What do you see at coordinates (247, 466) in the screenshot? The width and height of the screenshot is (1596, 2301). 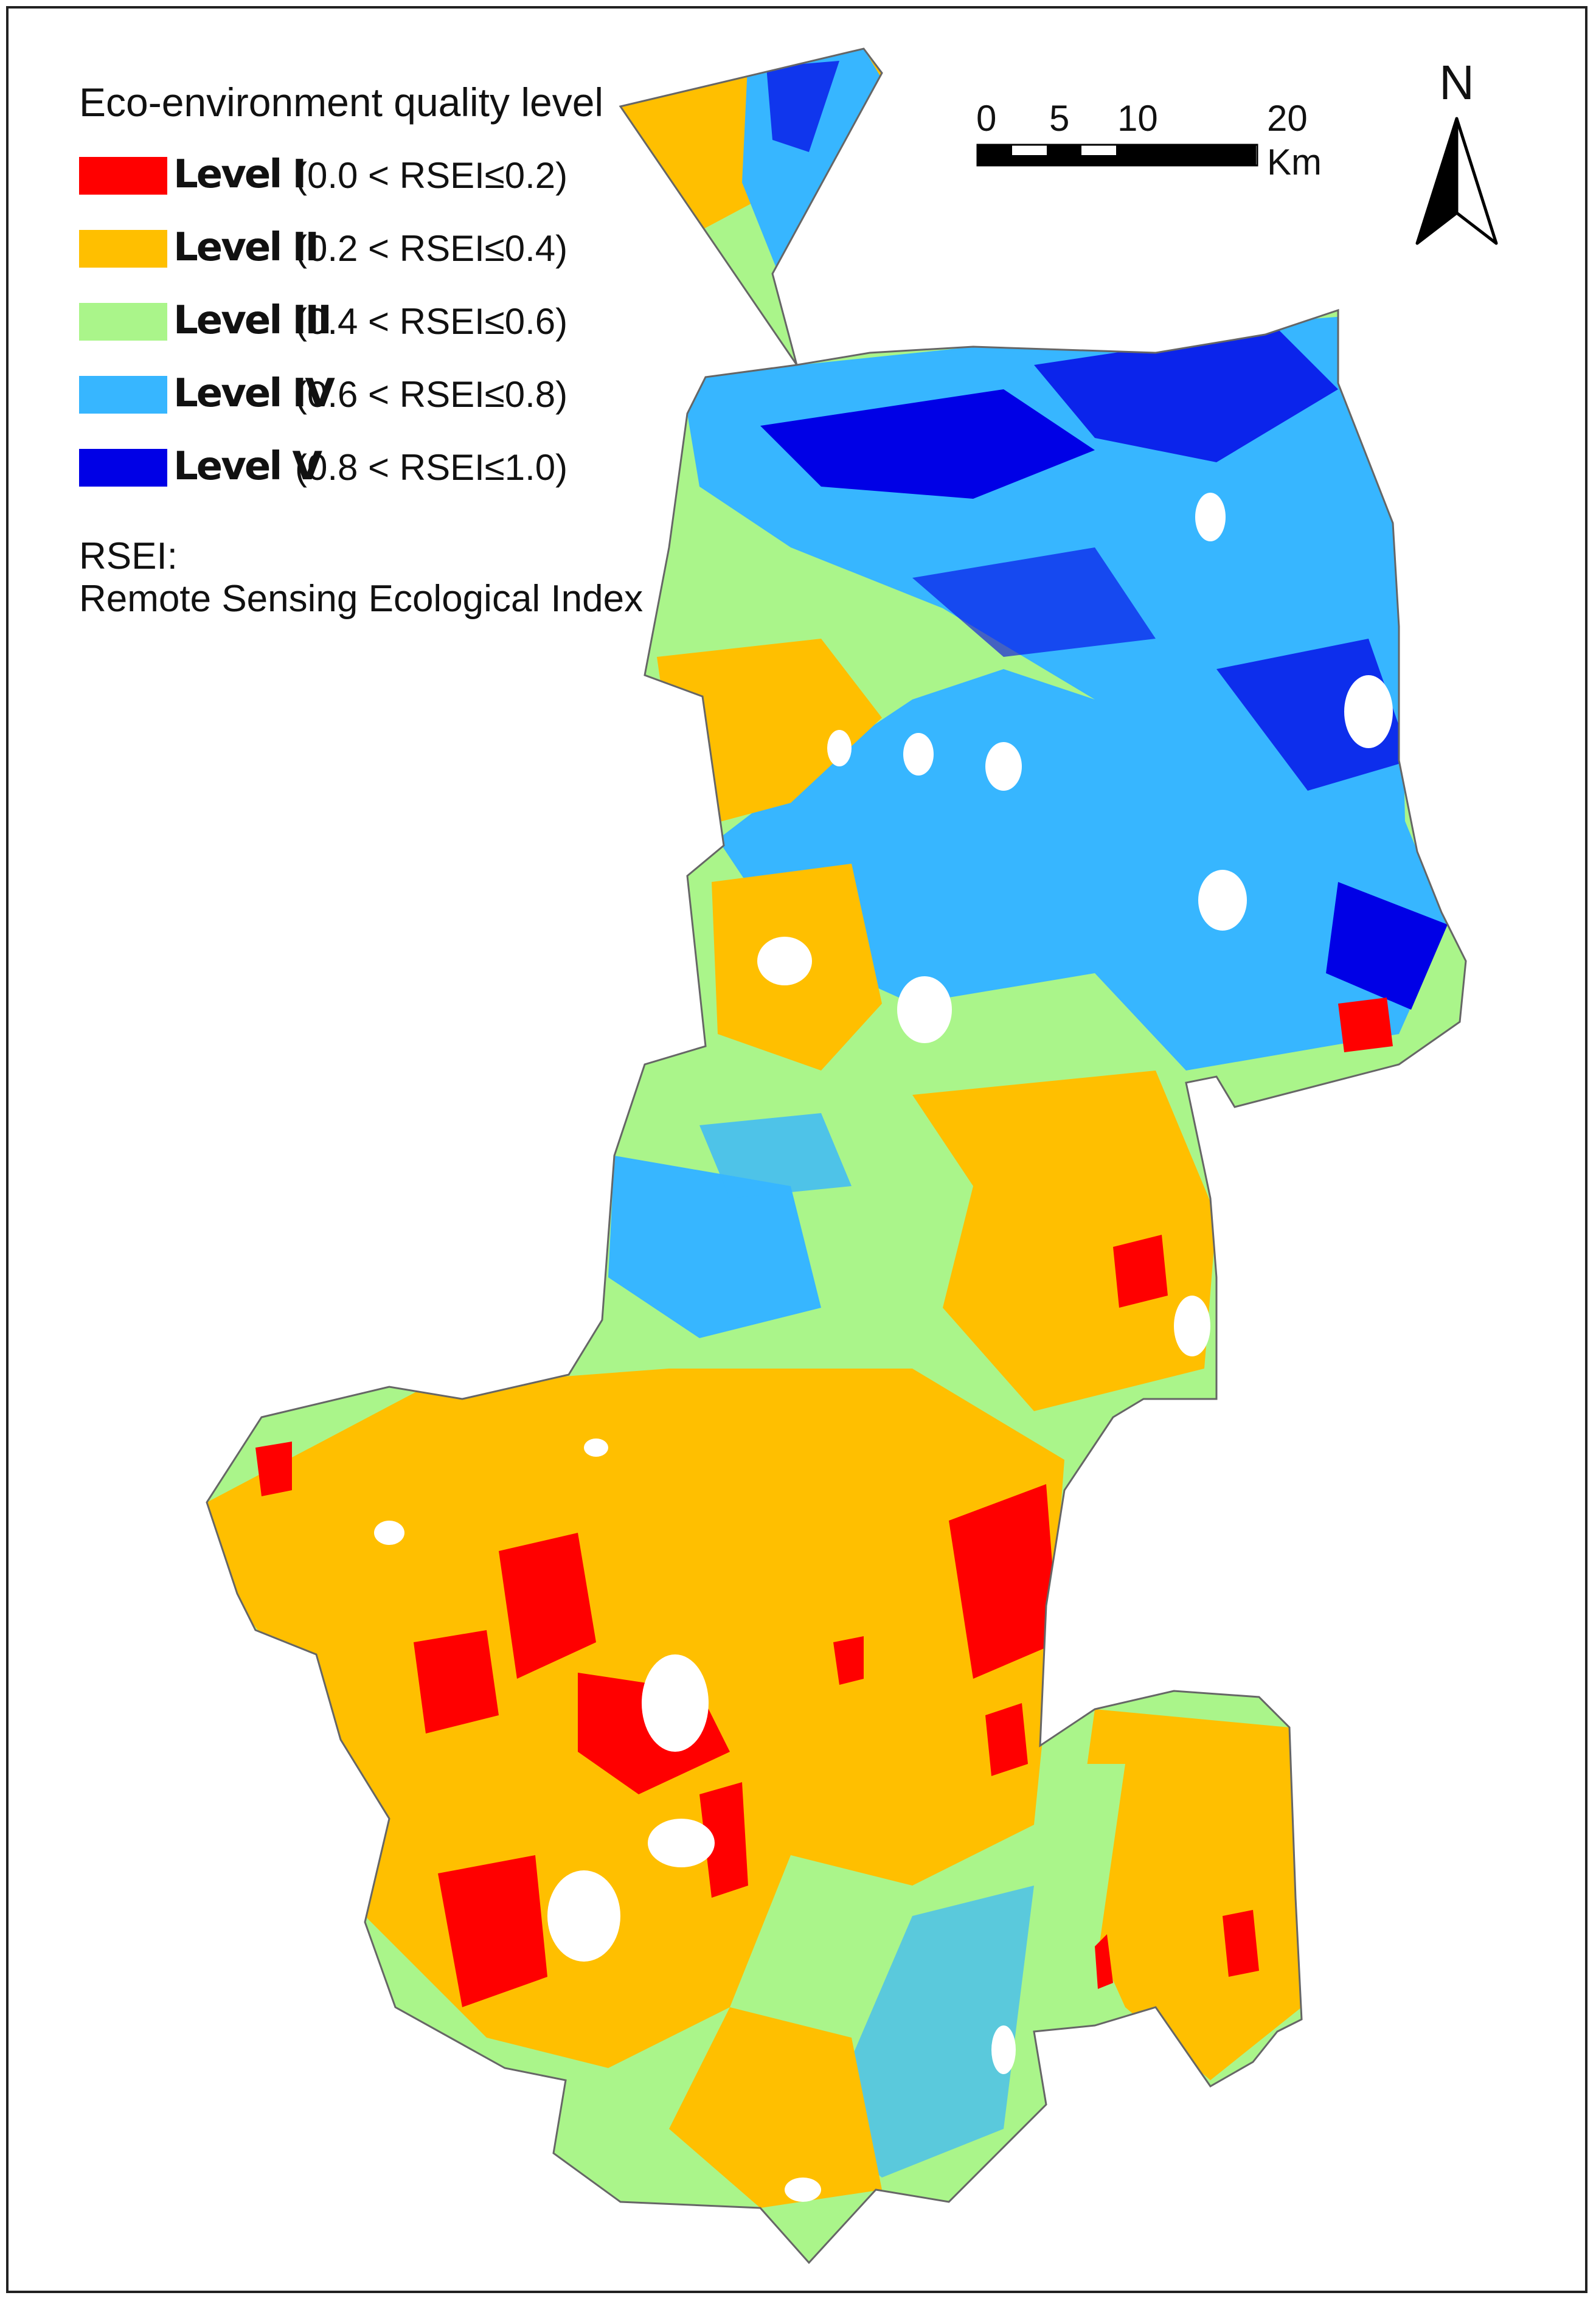 I see `legend-level-label: Level V` at bounding box center [247, 466].